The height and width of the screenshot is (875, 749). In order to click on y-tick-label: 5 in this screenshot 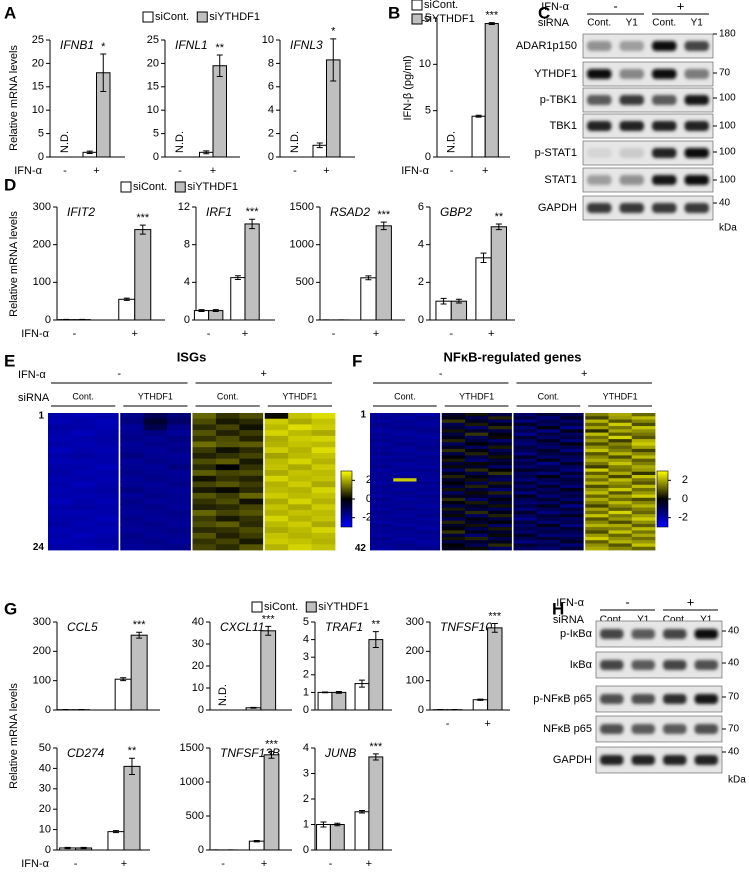, I will do `click(156, 134)`.